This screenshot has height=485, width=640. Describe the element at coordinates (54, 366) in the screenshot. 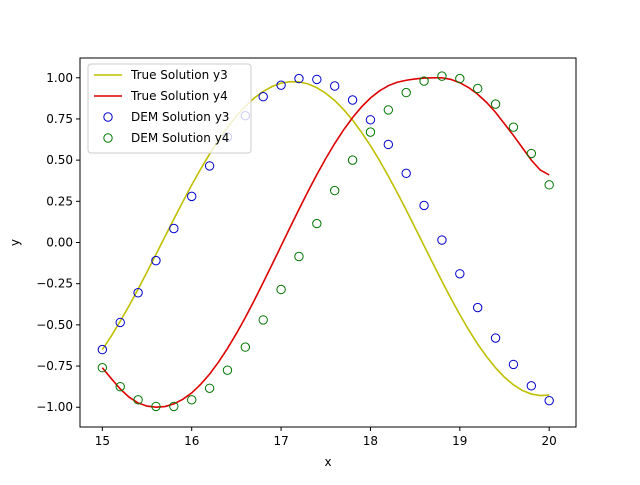

I see `y-tick-label: −0.75` at that location.